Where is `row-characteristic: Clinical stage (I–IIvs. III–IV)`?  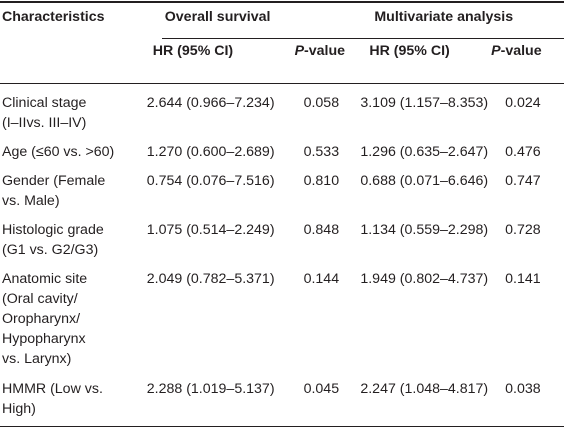
row-characteristic: Clinical stage (I–IIvs. III–IV) is located at coordinates (73, 108).